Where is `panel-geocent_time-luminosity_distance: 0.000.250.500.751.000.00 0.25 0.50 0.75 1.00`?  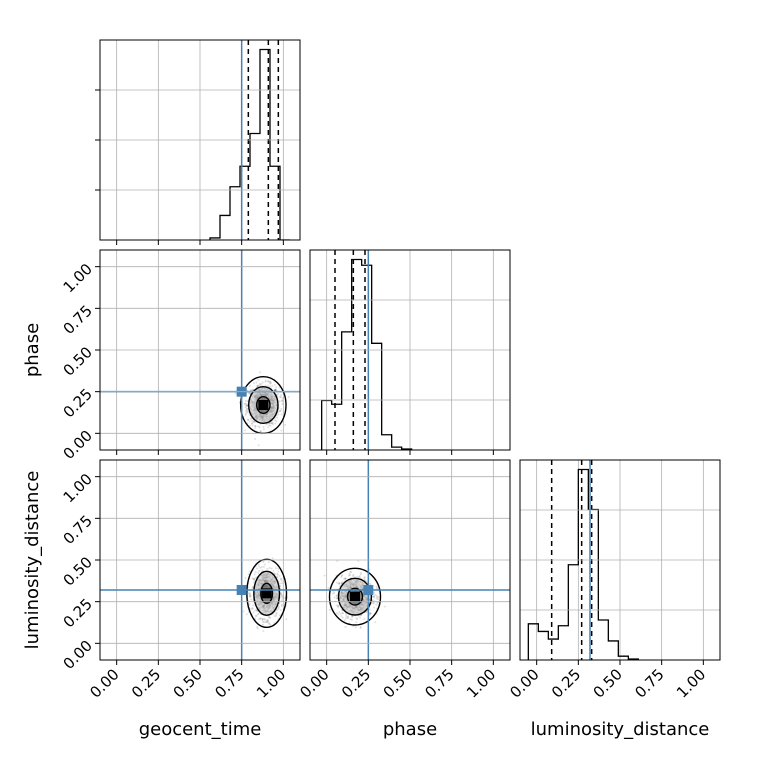
panel-geocent_time-luminosity_distance: 0.000.250.500.751.000.00 0.25 0.50 0.75 1.00 is located at coordinates (180, 580).